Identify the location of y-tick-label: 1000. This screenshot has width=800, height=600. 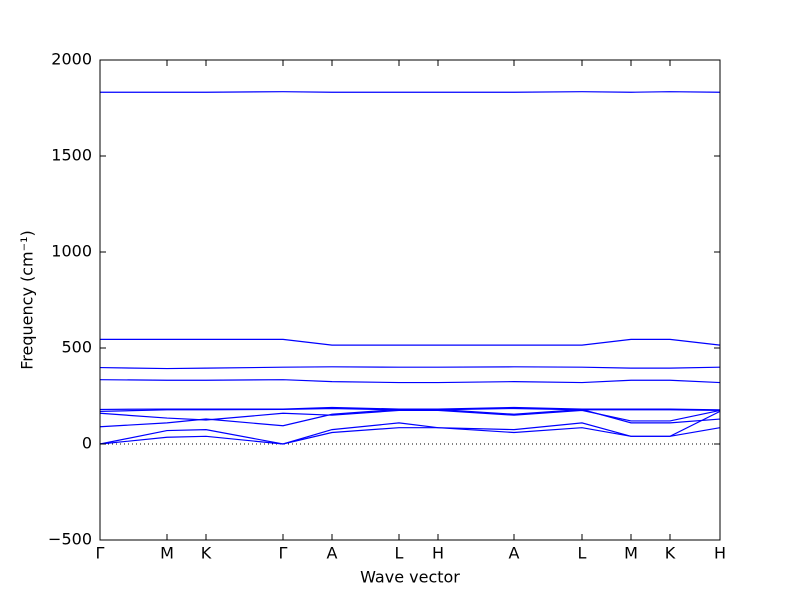
(71, 251).